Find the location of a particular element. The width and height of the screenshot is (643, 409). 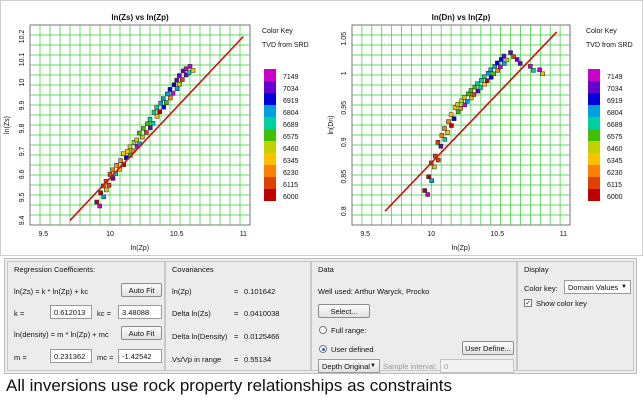

auto-fit-button-zs: Auto Fit is located at coordinates (141, 290).